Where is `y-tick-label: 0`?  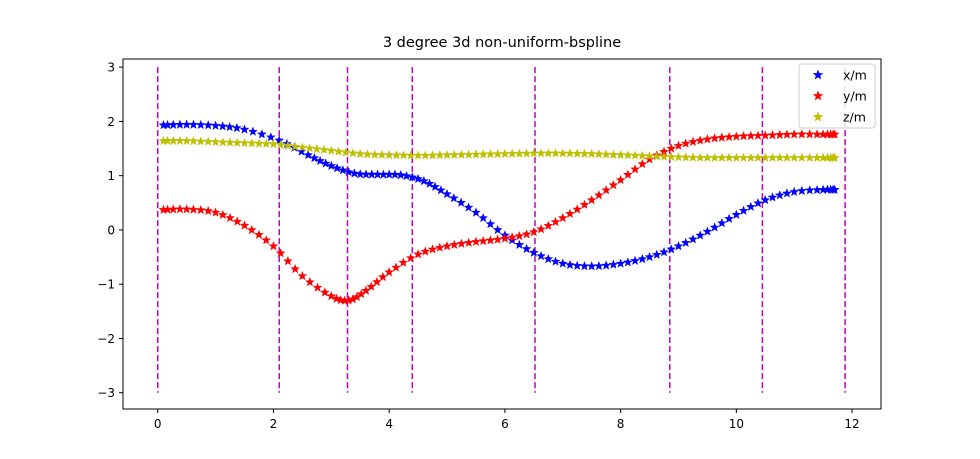 y-tick-label: 0 is located at coordinates (111, 230).